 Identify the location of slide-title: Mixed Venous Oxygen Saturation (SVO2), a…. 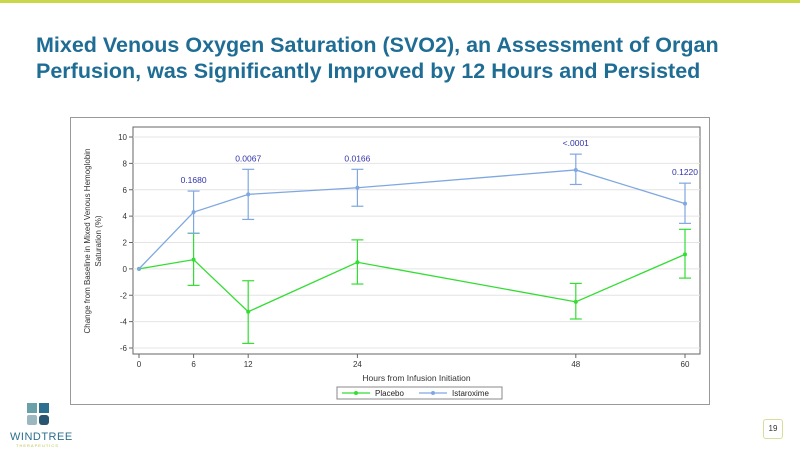
(377, 58).